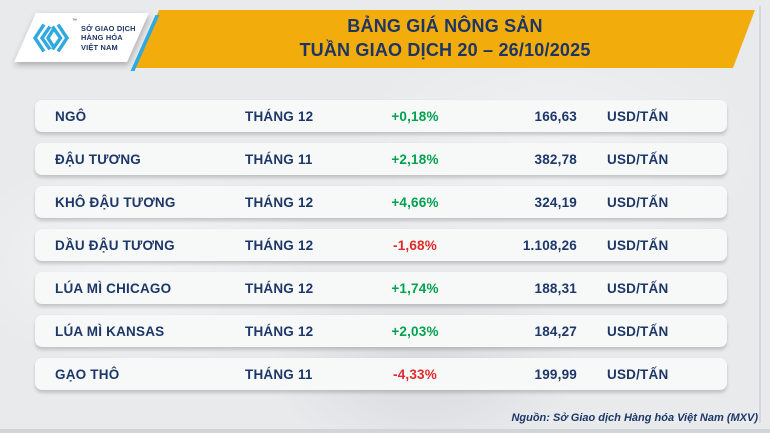  Describe the element at coordinates (381, 159) in the screenshot. I see `table-row: ĐẬU TƯƠNG THÁNG 11 +2,18% 382,78 USD/TẤN` at that location.